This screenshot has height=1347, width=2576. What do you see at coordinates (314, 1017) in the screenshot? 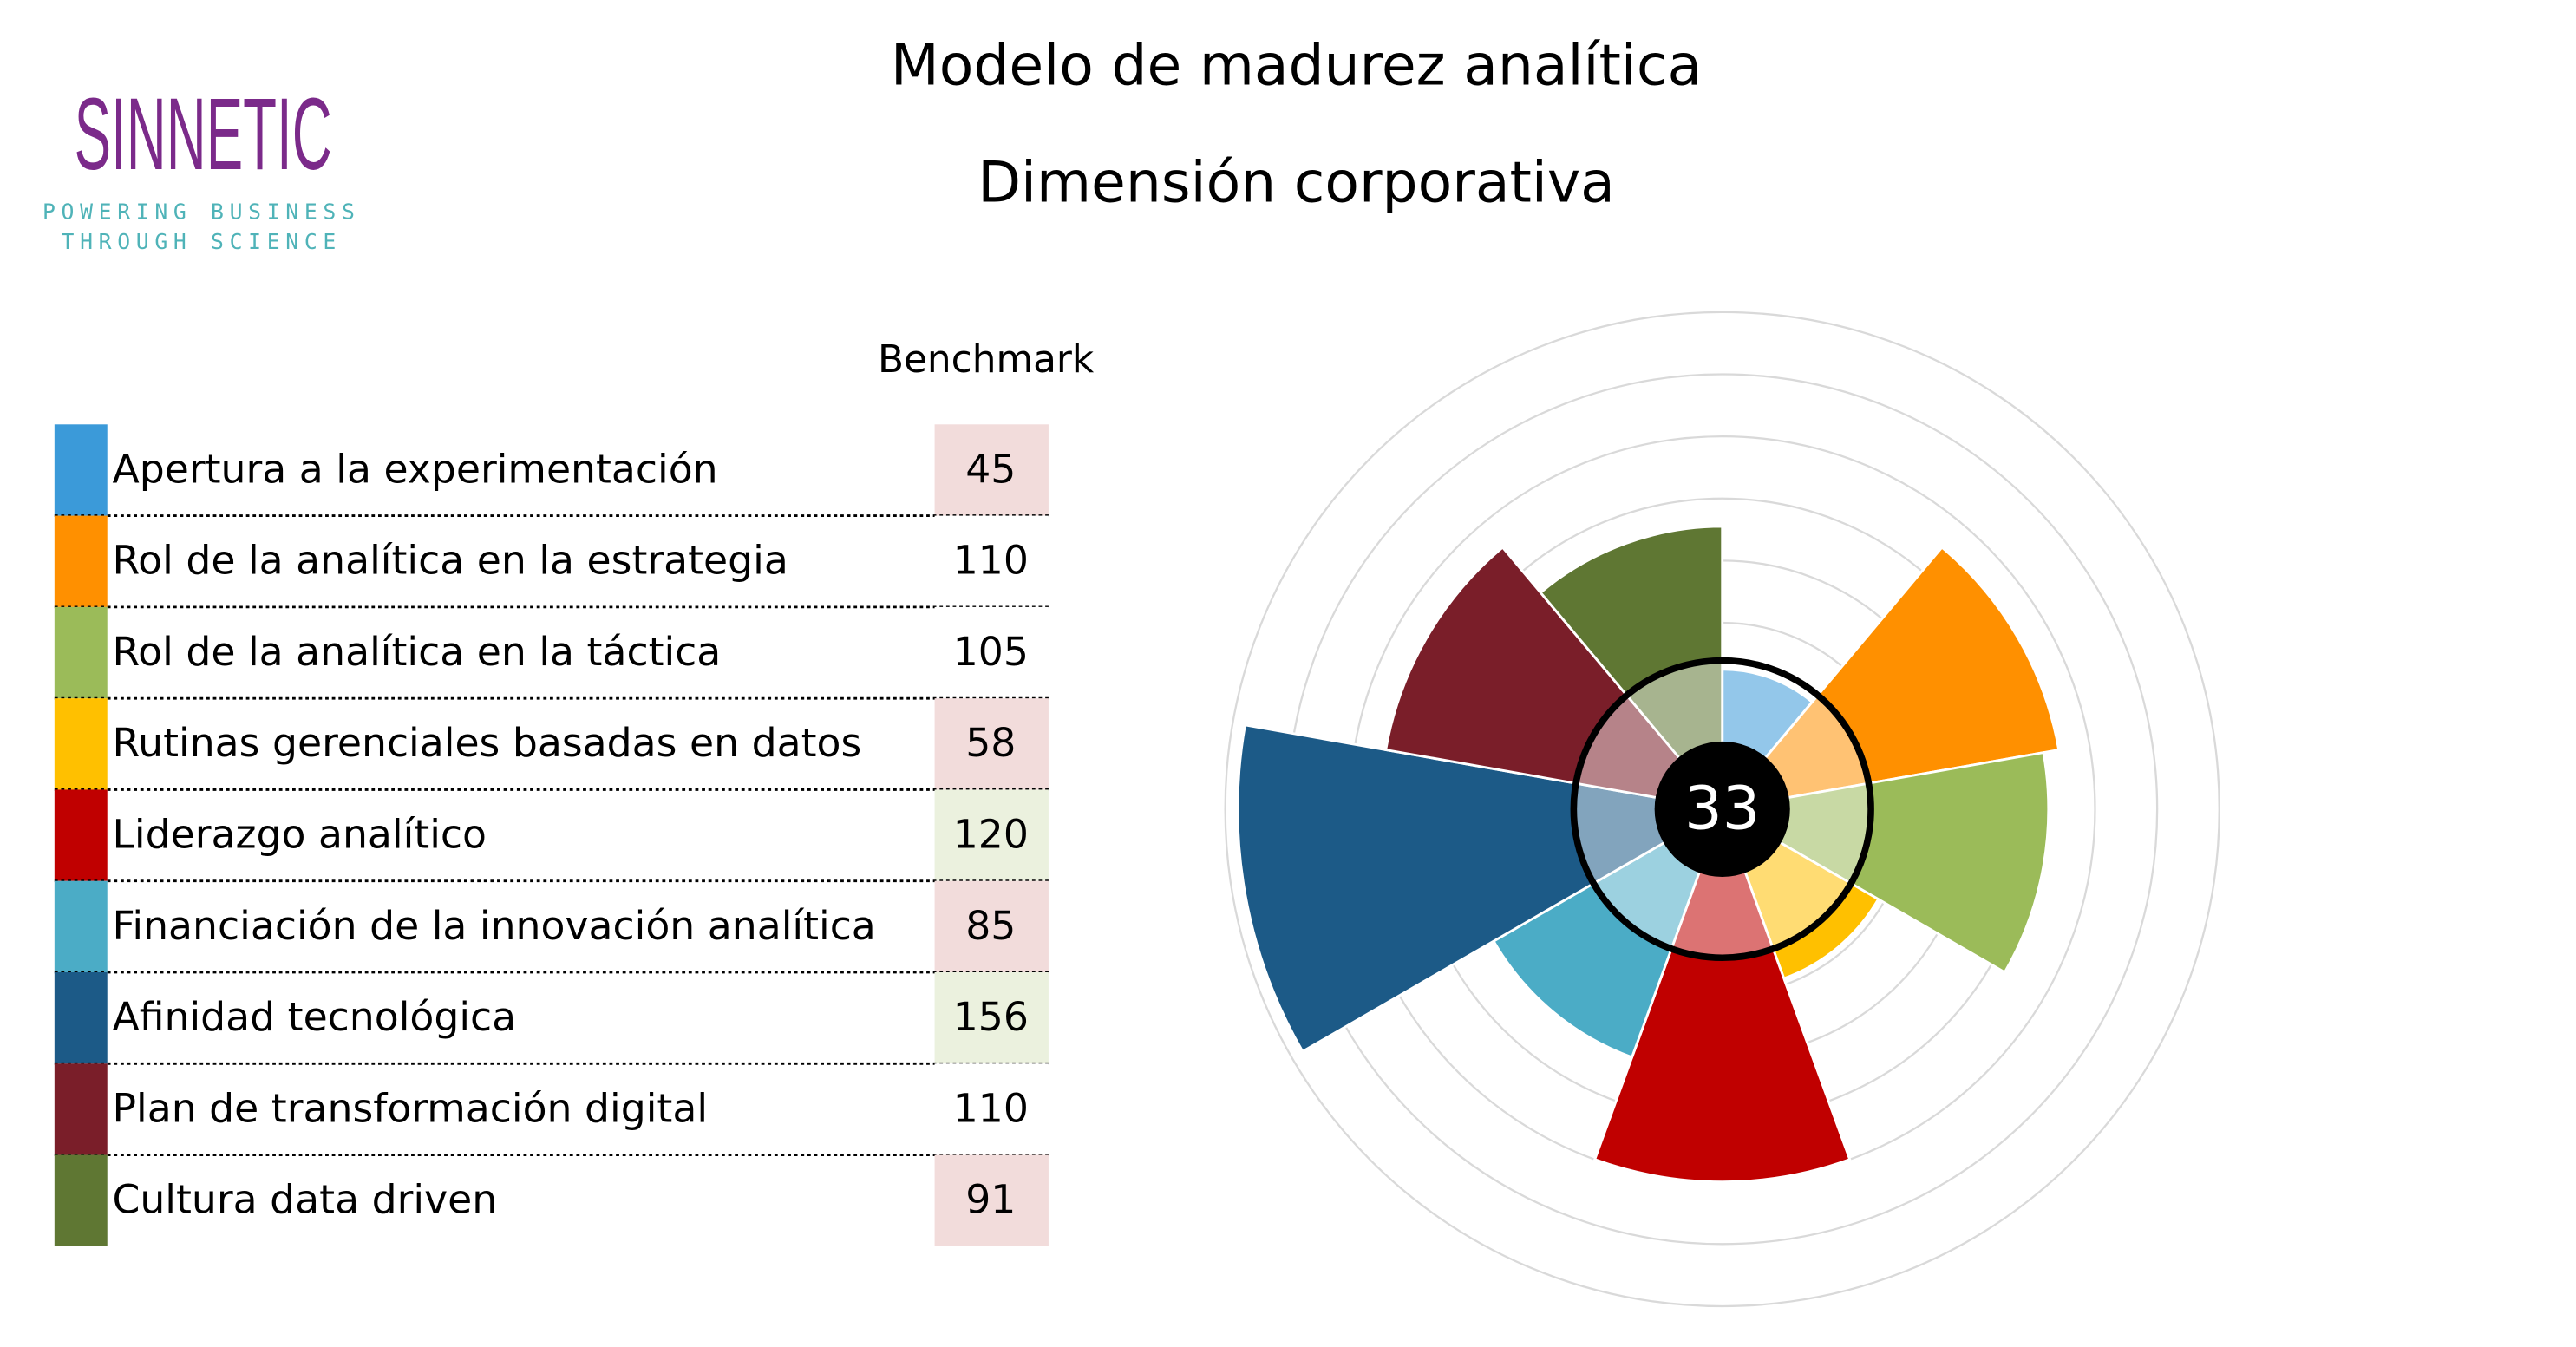
I see `row-label: Afinidad tecnológica` at bounding box center [314, 1017].